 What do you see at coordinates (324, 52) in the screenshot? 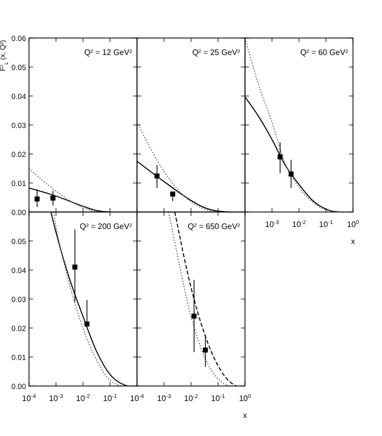
I see `text: Q² = 60 GeV²` at bounding box center [324, 52].